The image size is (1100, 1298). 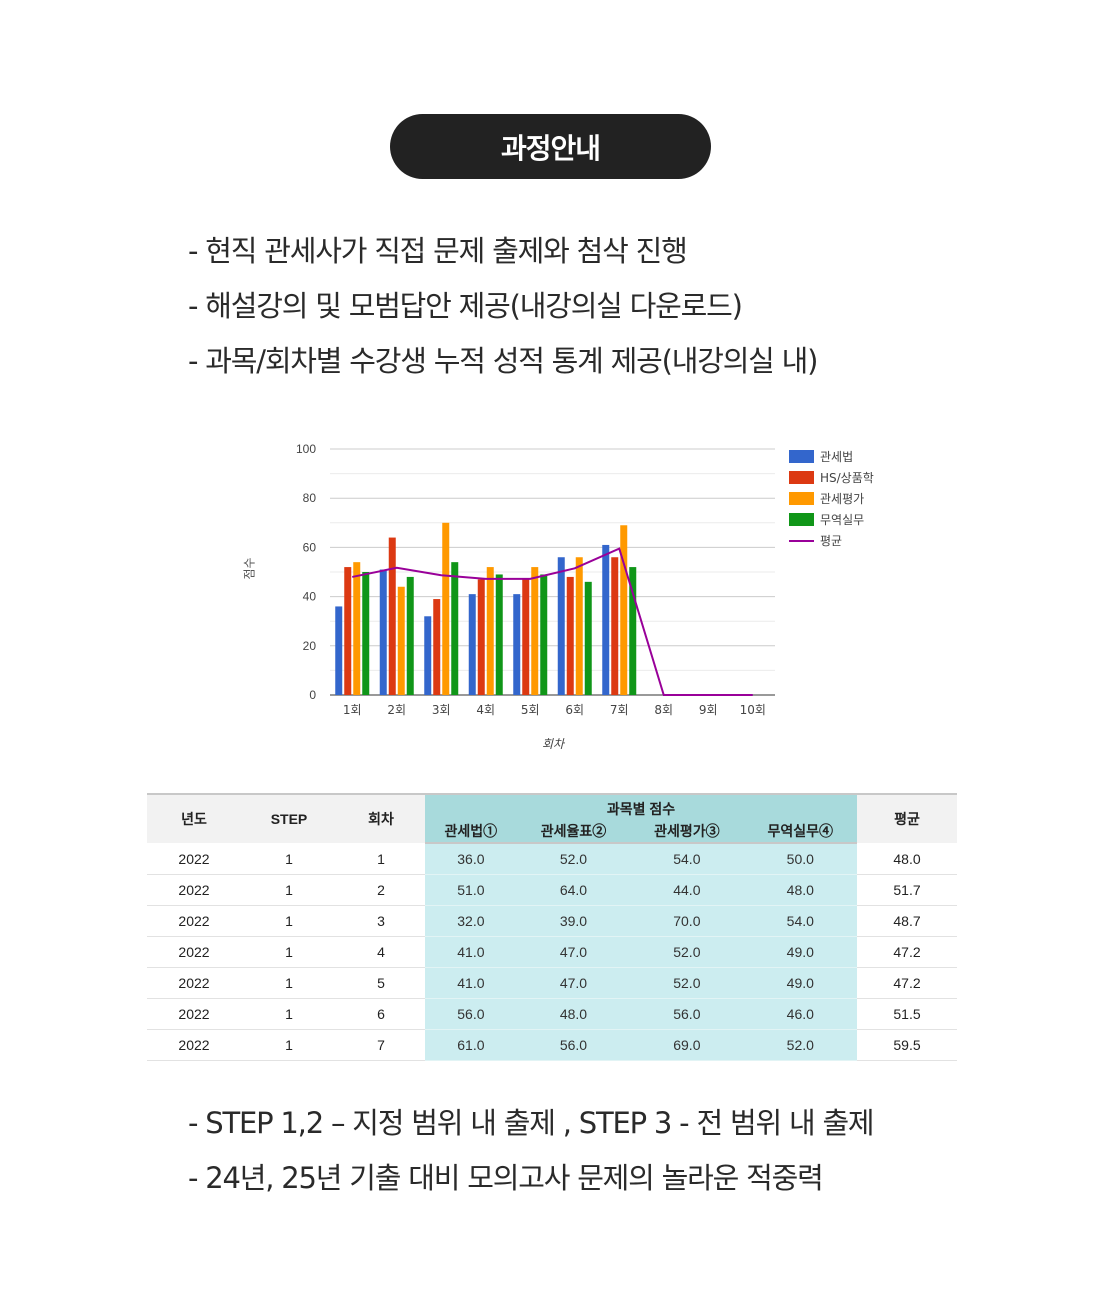 What do you see at coordinates (506, 1178) in the screenshot?
I see `outro-bullet: - 24년, 25년 기출 대비 모의고사 문제의 놀라운 적중력` at bounding box center [506, 1178].